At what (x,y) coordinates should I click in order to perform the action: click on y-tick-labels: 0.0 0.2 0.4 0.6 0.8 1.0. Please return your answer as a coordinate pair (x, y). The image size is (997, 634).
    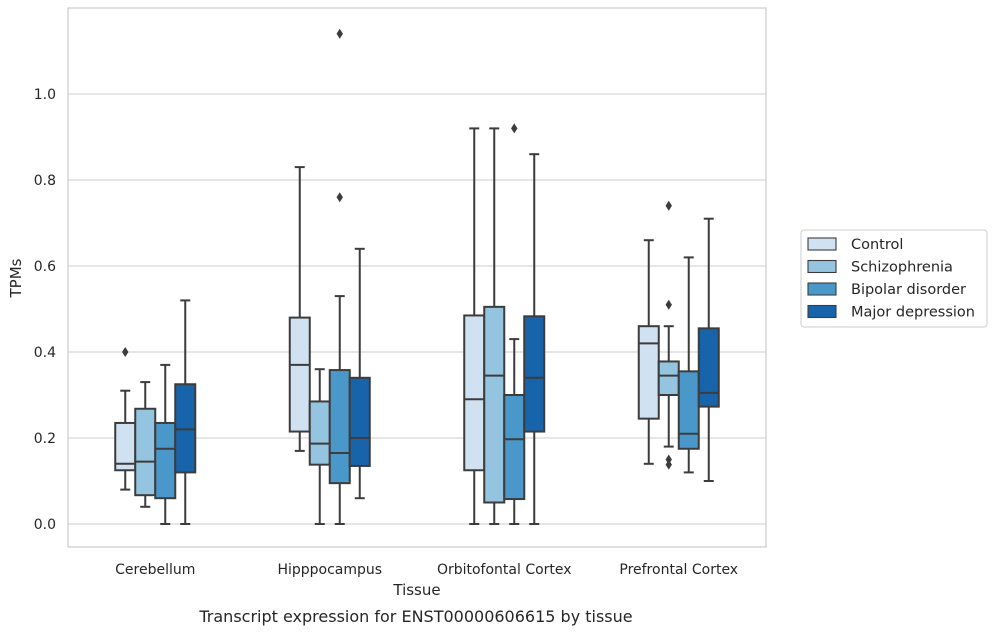
    Looking at the image, I should click on (45, 310).